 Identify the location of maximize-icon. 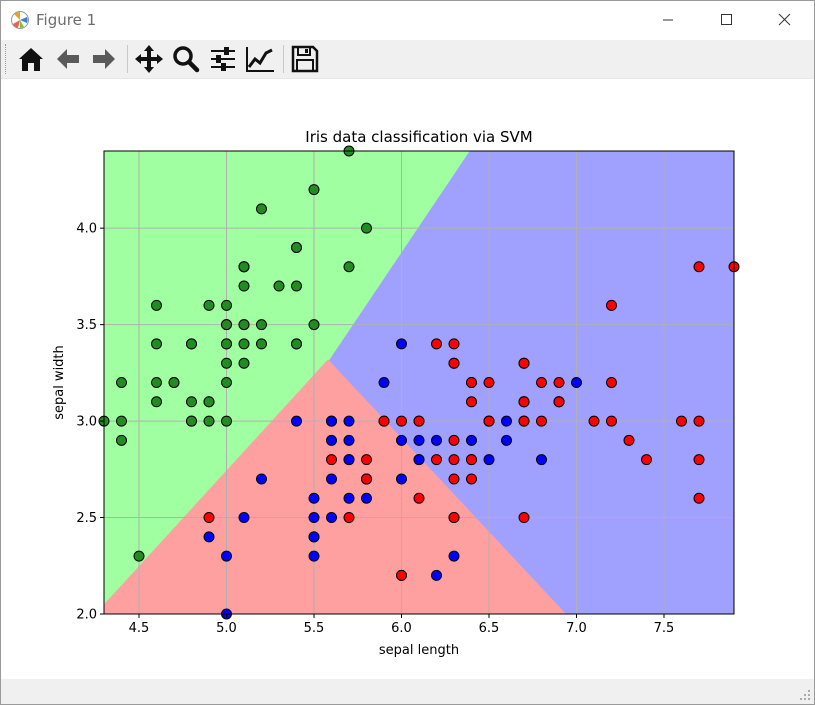
(726, 19).